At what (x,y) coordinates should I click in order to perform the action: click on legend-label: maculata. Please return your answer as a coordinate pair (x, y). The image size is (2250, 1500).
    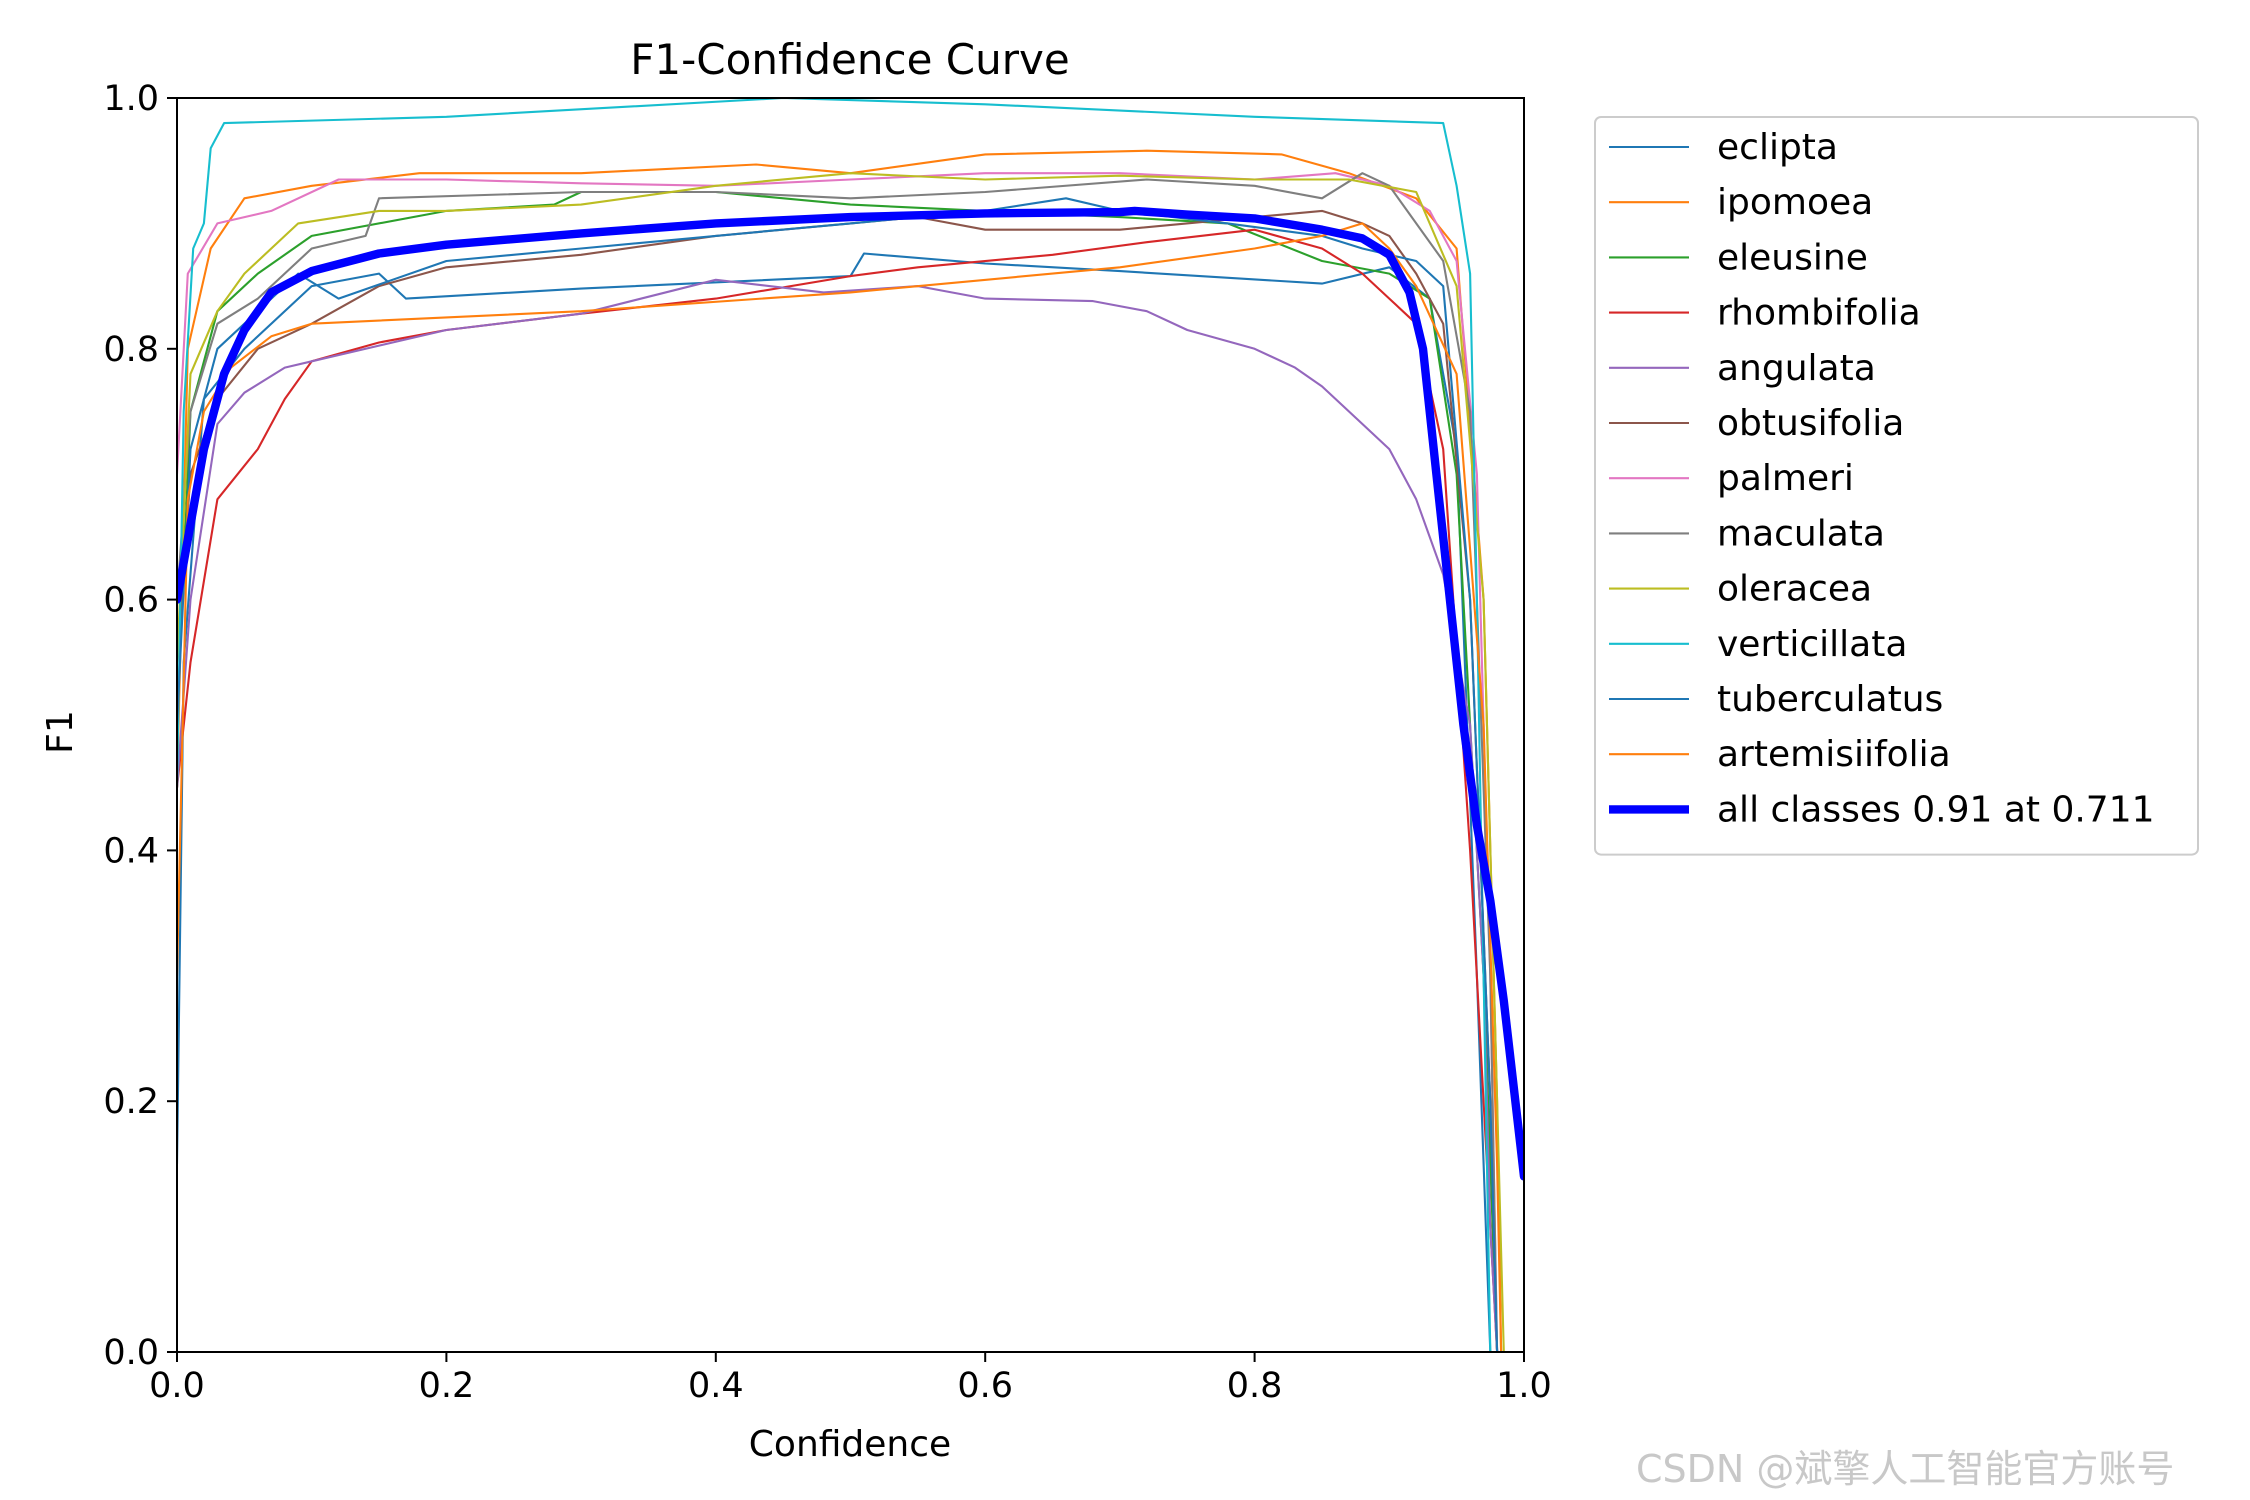
    Looking at the image, I should click on (1801, 533).